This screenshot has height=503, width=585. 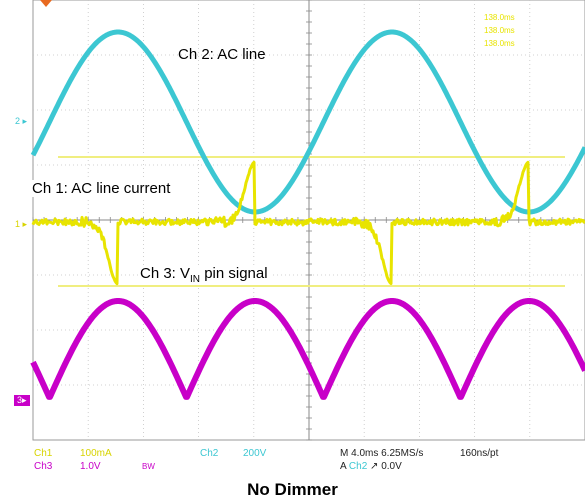 I want to click on figure-caption: No Dimmer, so click(x=292, y=490).